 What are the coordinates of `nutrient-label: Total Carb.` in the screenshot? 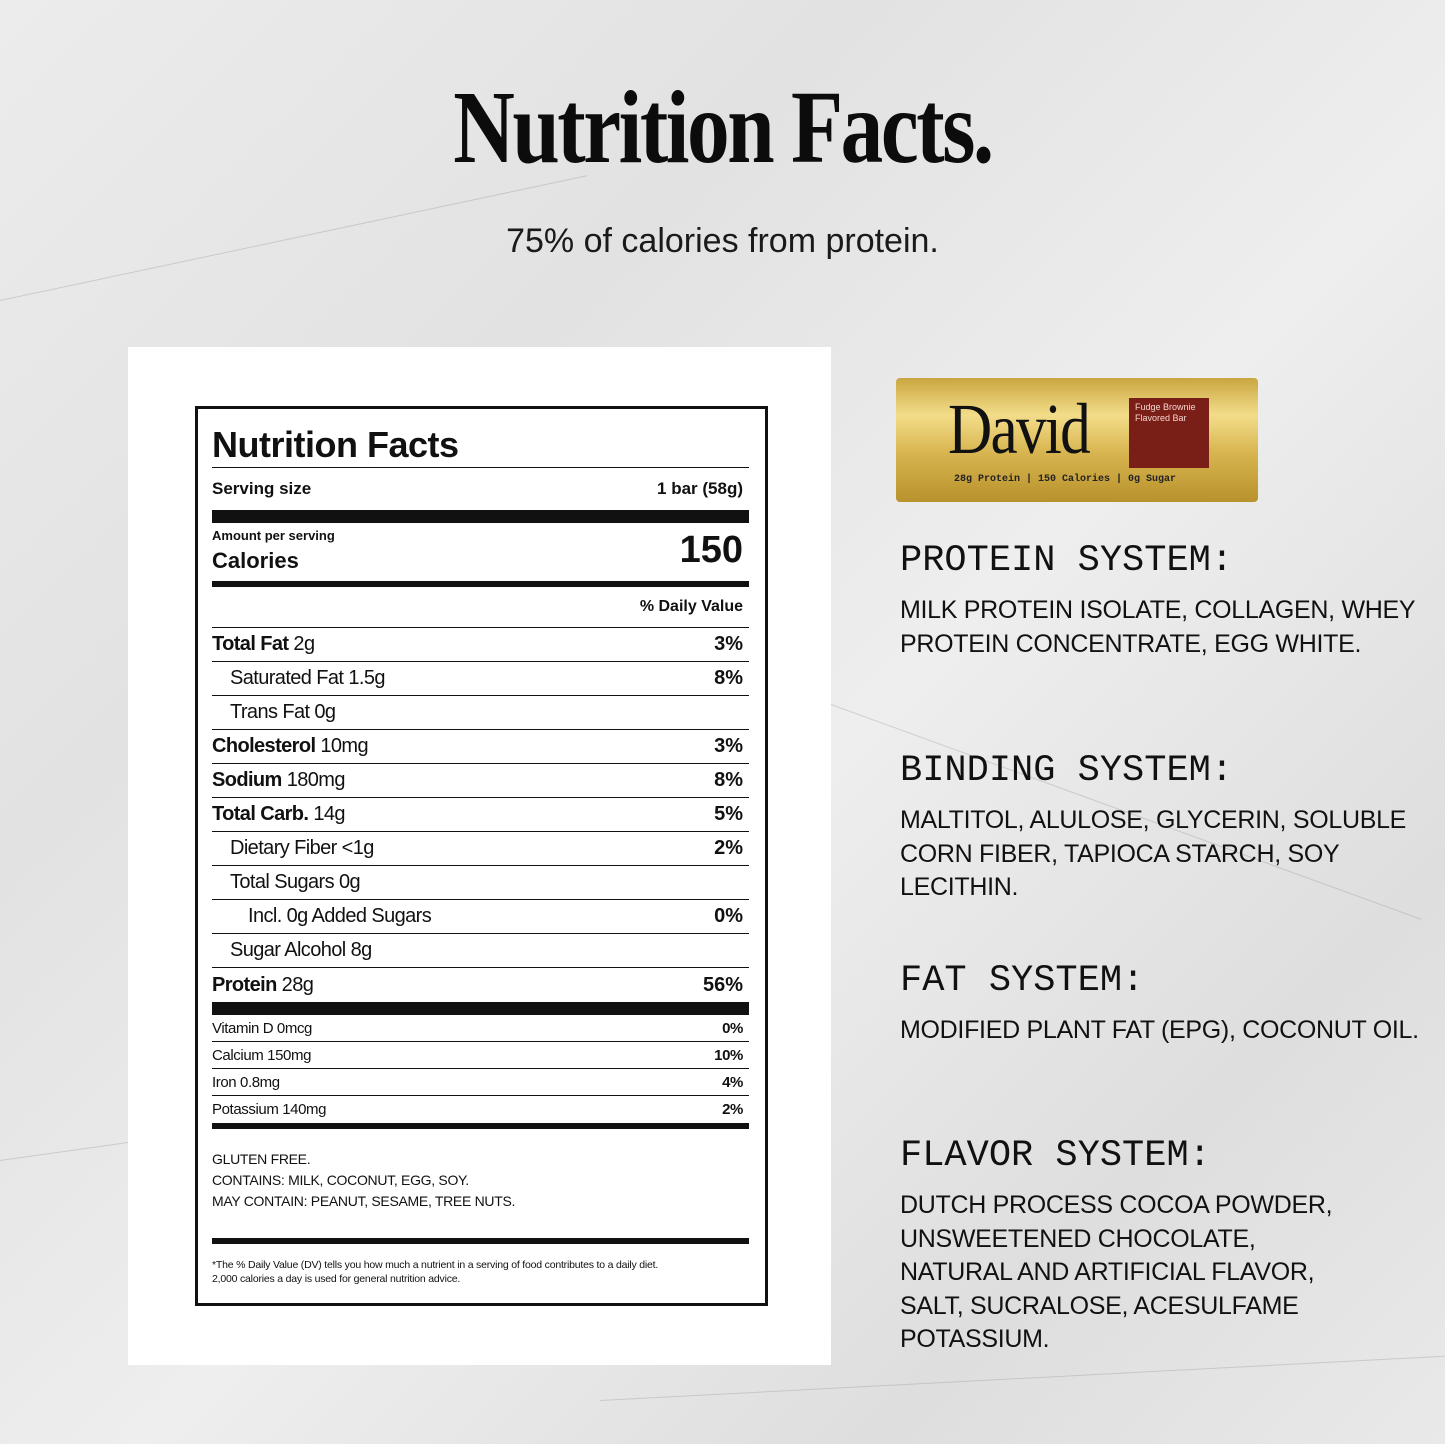 It's located at (260, 814).